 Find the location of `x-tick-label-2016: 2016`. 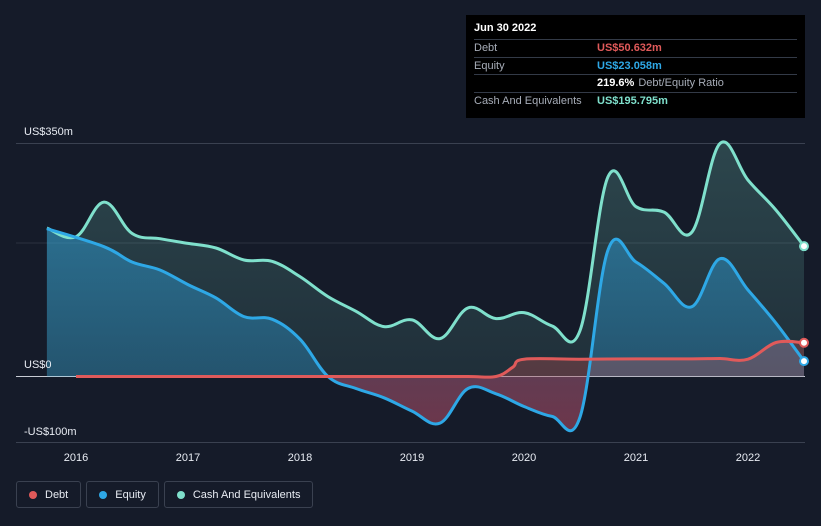

x-tick-label-2016: 2016 is located at coordinates (76, 458).